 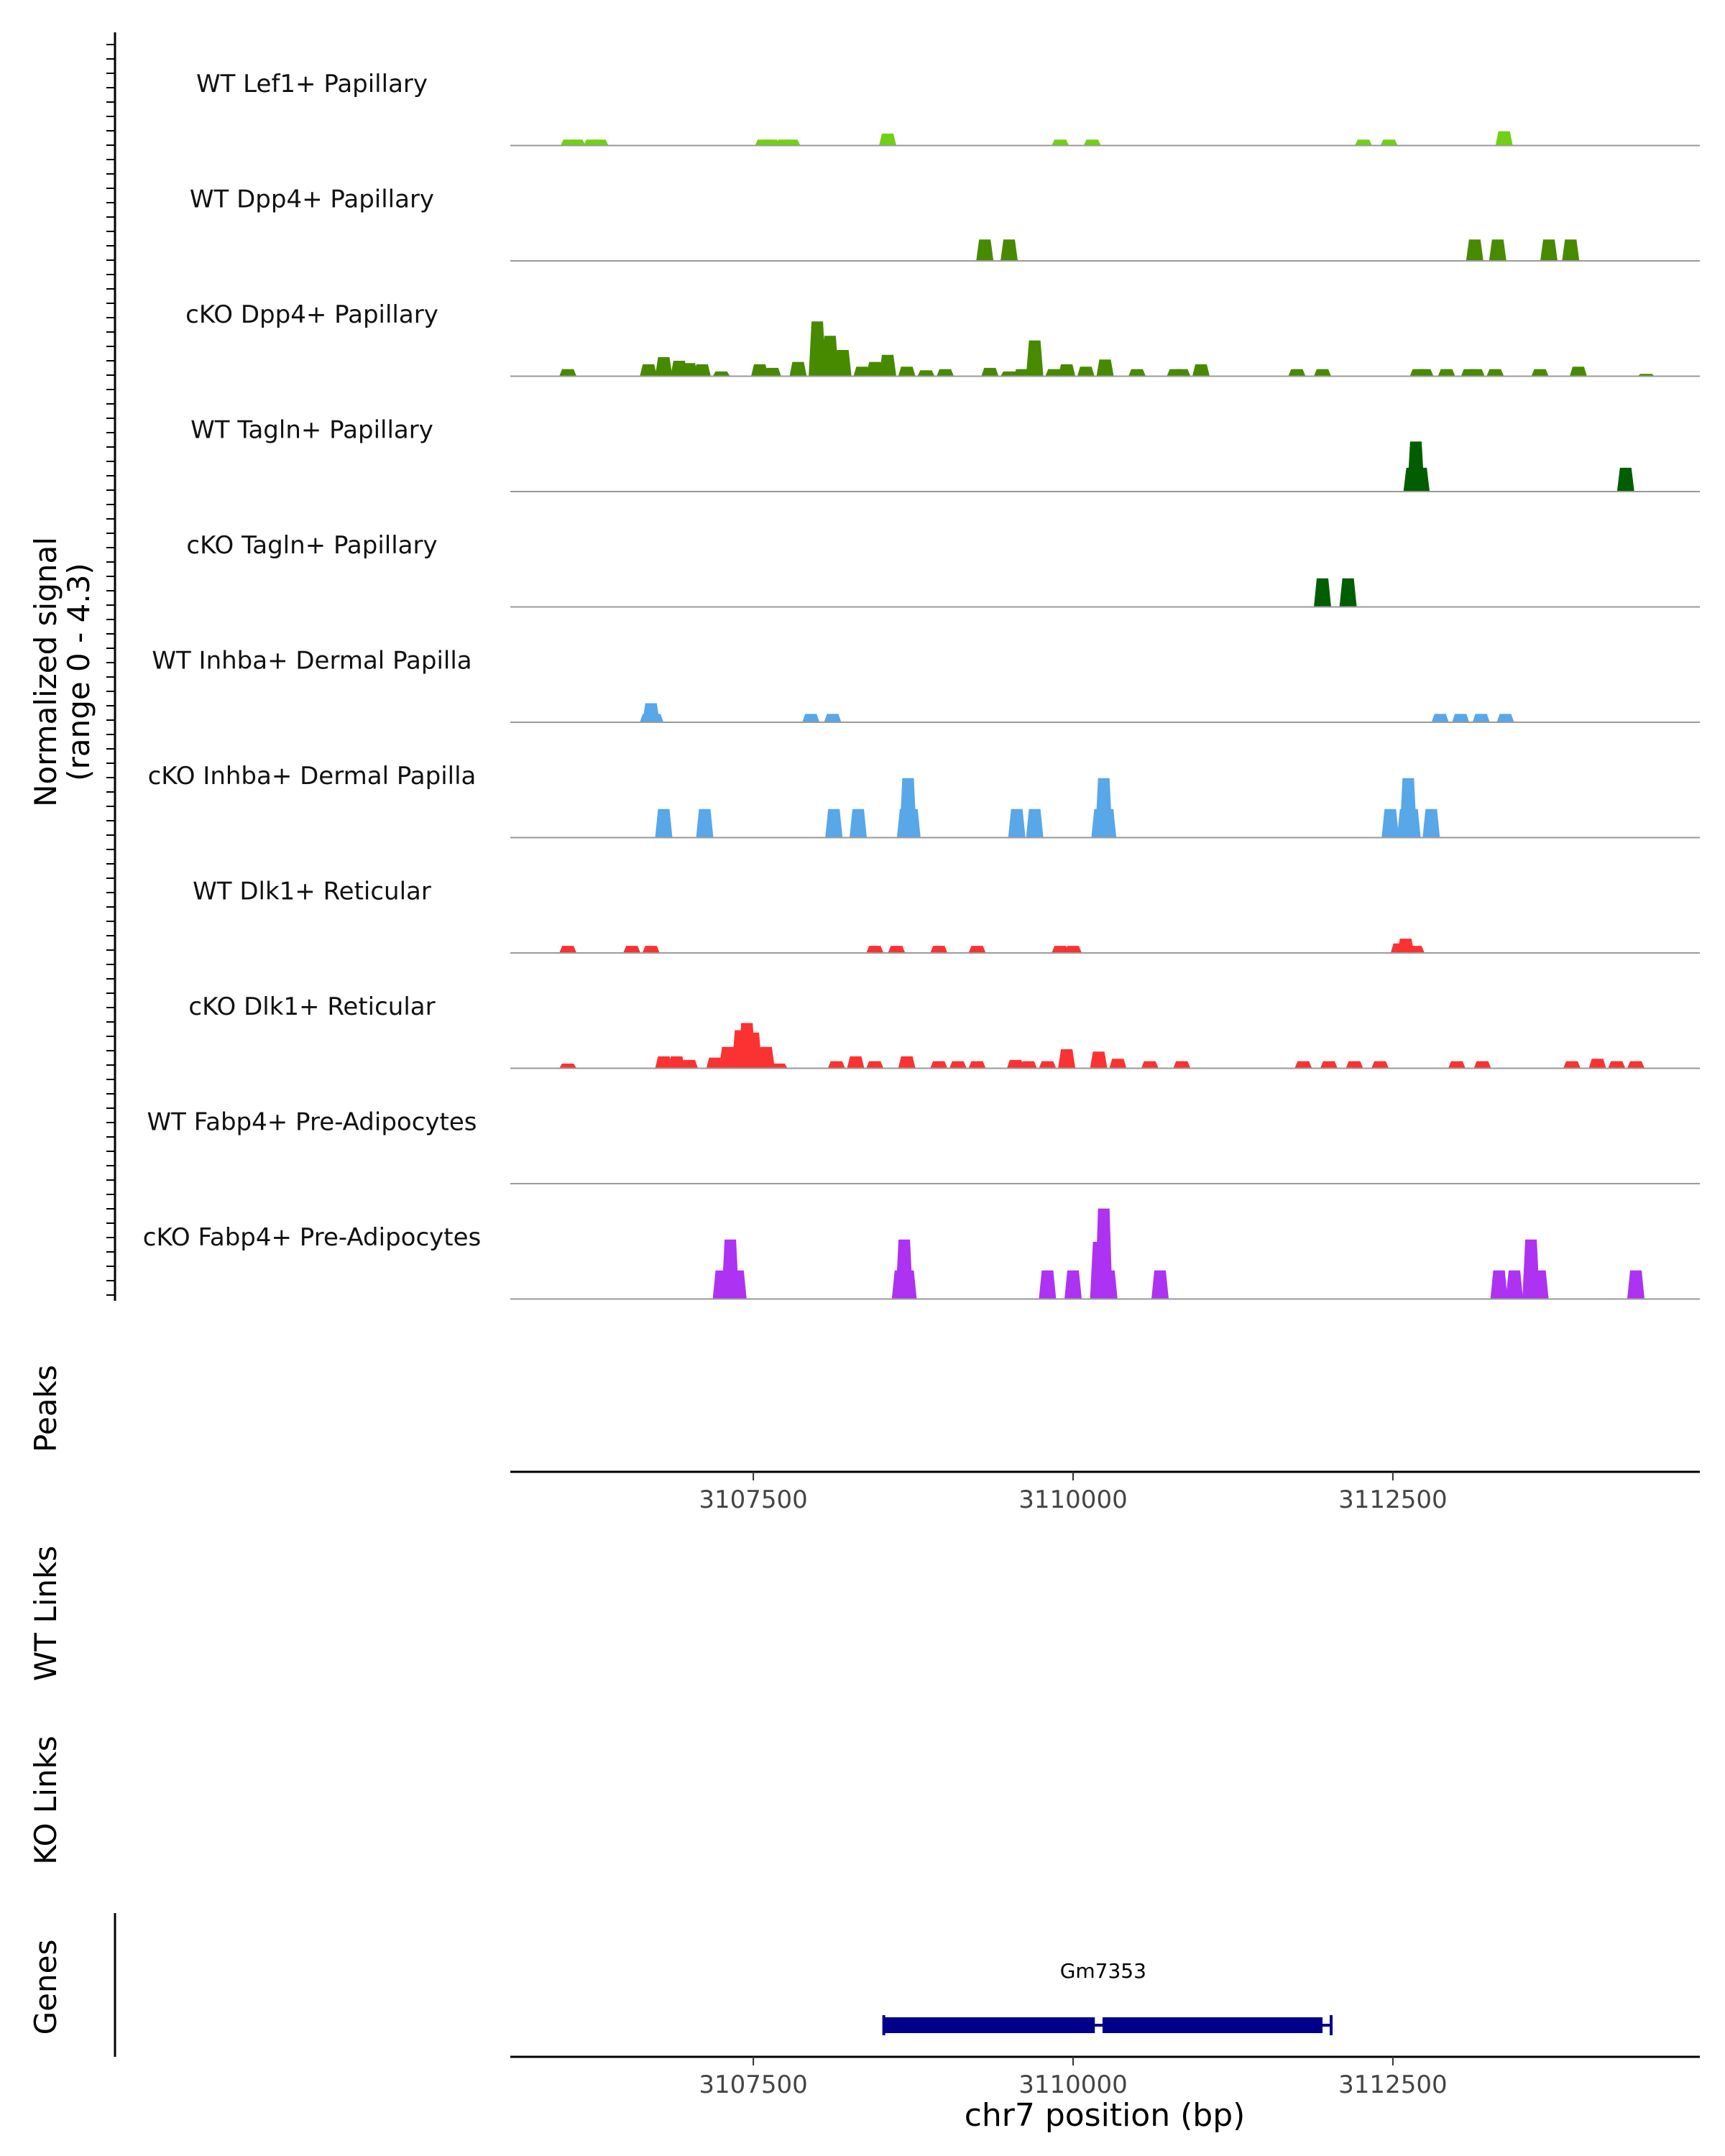 I want to click on wt-links-track-label: WT Links, so click(x=45, y=1613).